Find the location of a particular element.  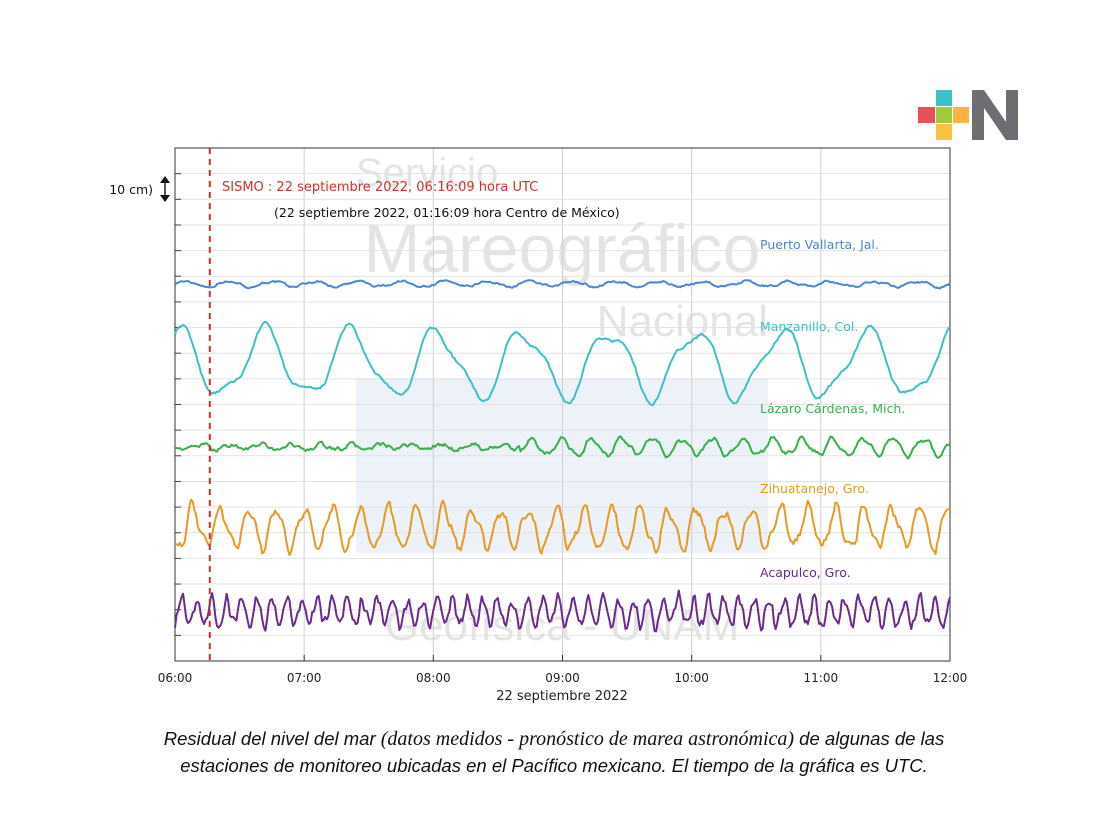

series-label-0: Puerto Vallarta, Jal. is located at coordinates (819, 244).